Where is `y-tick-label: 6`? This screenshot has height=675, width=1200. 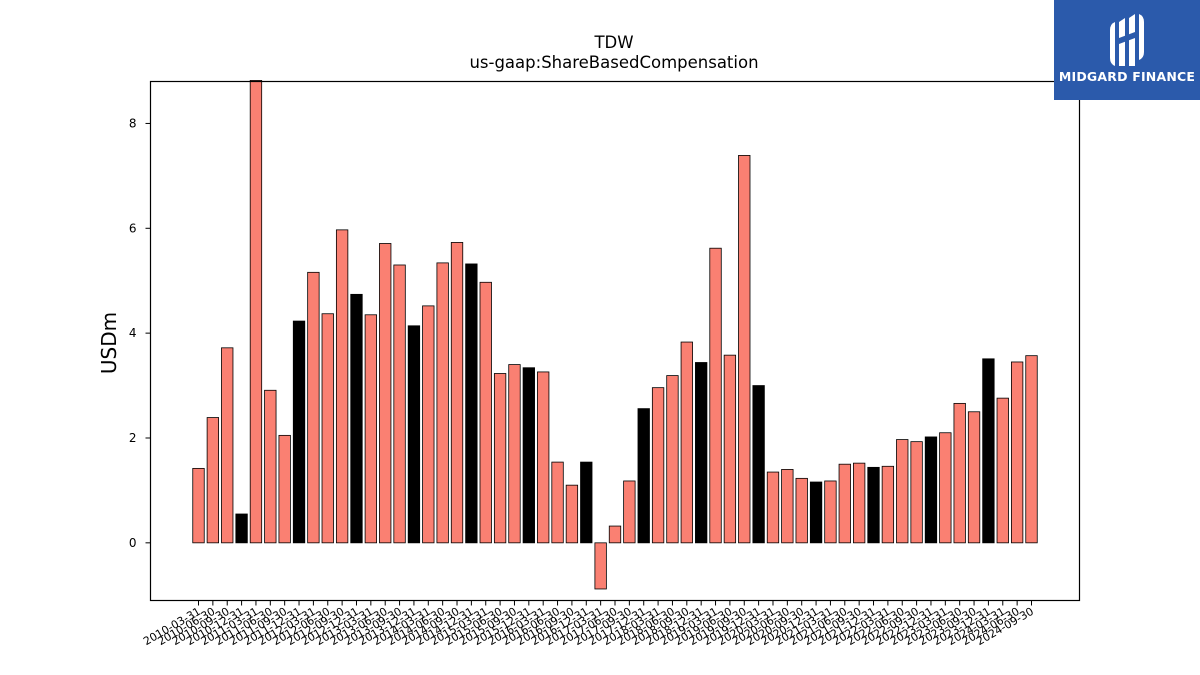
y-tick-label: 6 is located at coordinates (133, 228).